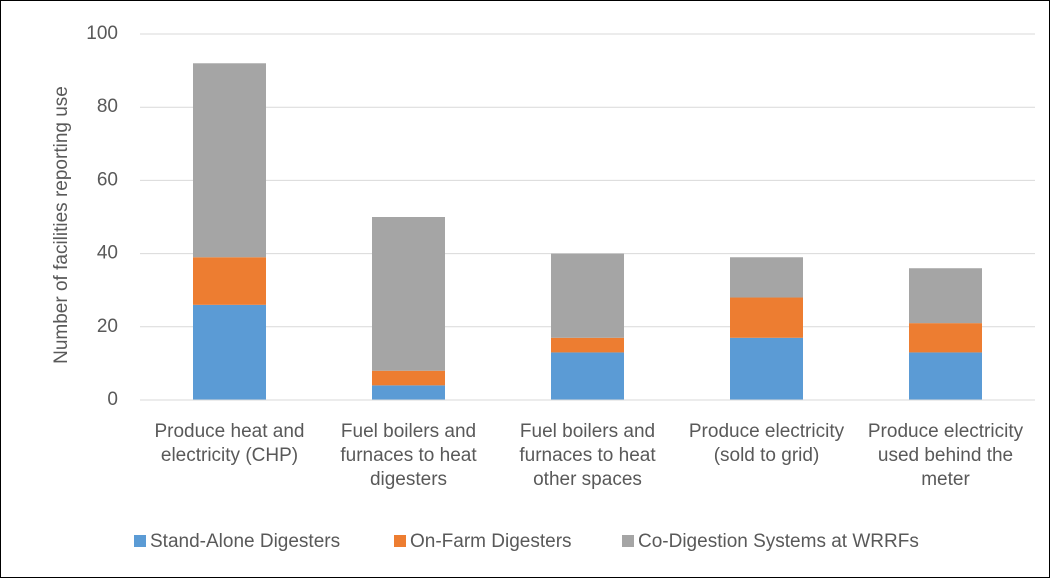 This screenshot has width=1050, height=578. I want to click on y-tick-label: 0, so click(112, 399).